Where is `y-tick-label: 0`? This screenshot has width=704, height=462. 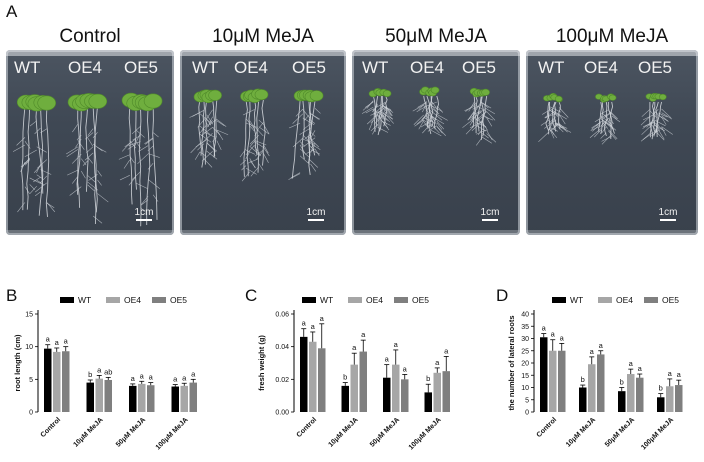 y-tick-label: 0 is located at coordinates (31, 413).